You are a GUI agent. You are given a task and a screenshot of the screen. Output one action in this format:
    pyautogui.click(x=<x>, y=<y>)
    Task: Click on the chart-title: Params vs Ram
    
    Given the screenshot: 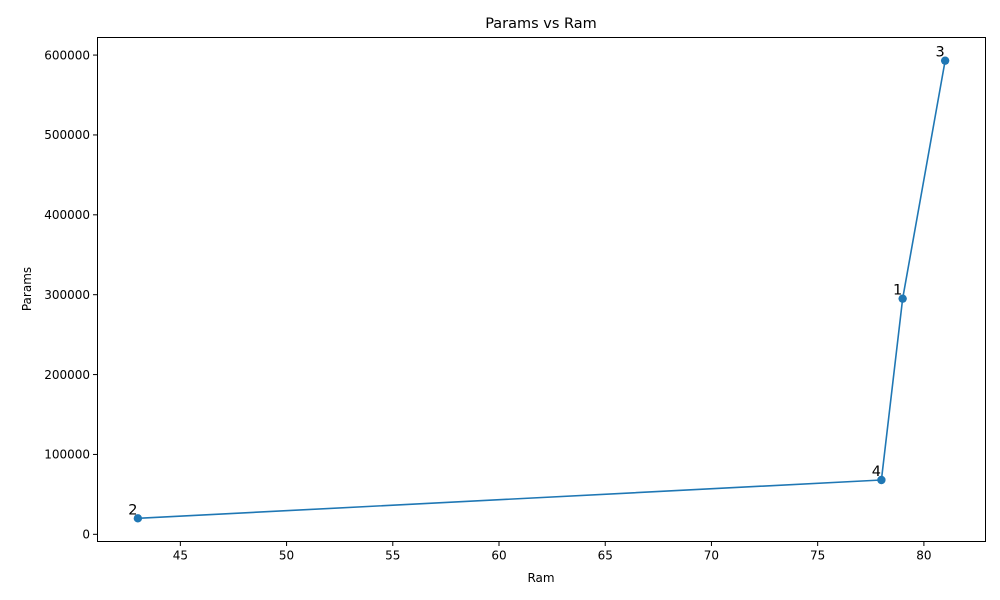 What is the action you would take?
    pyautogui.click(x=541, y=24)
    